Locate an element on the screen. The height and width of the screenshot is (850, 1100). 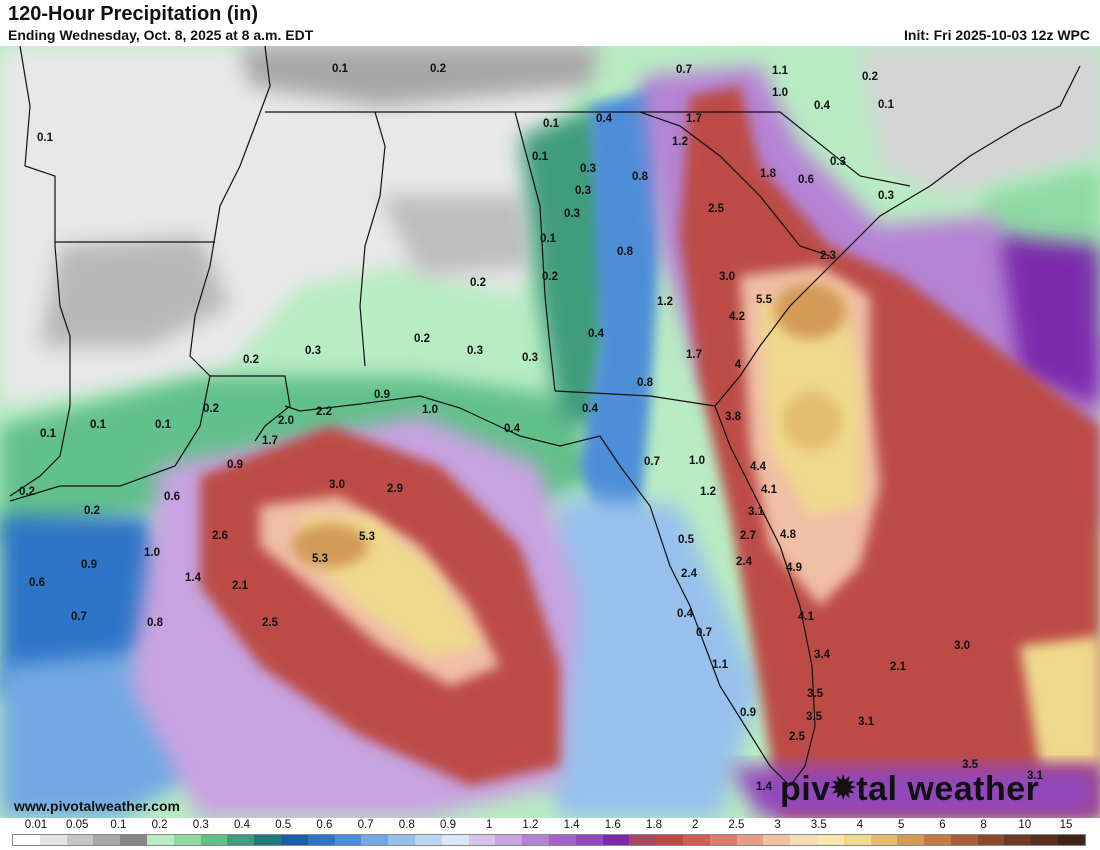
legend-label: 0.8 is located at coordinates (406, 825).